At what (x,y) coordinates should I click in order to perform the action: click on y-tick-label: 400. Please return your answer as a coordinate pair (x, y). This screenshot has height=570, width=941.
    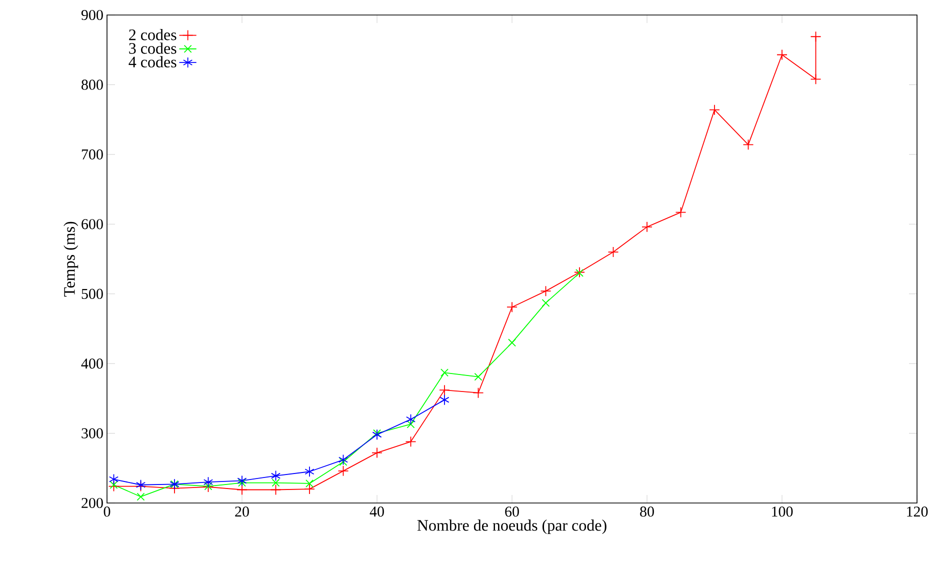
    Looking at the image, I should click on (92, 363).